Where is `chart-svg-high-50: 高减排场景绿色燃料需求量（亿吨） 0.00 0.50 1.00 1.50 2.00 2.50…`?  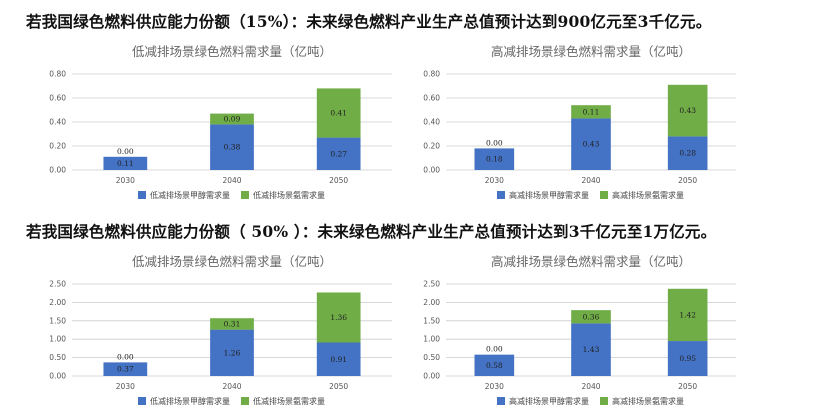 chart-svg-high-50: 高减排场景绿色燃料需求量（亿吨） 0.00 0.50 1.00 1.50 2.00 2.50… is located at coordinates (579, 330).